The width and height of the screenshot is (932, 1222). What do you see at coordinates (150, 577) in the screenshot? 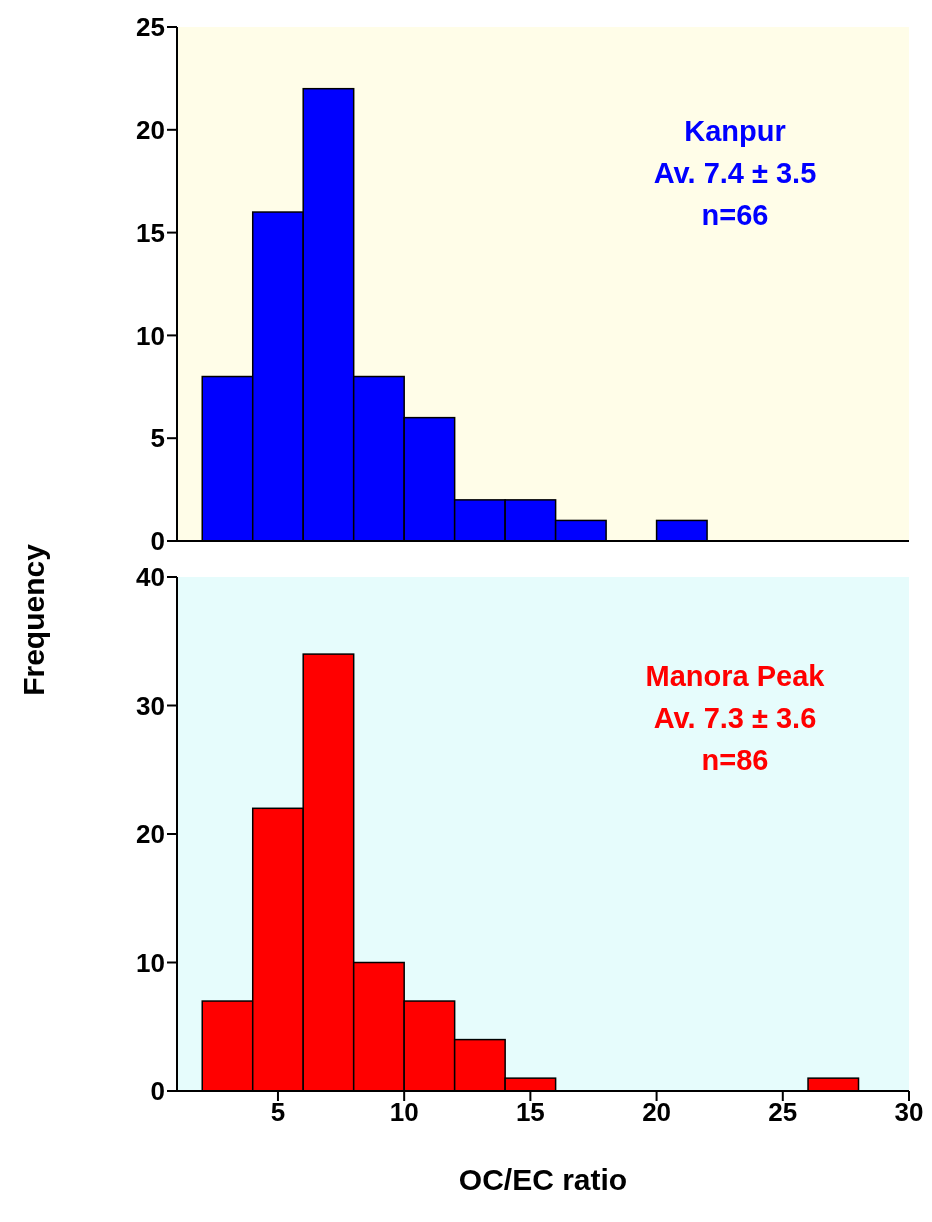
I see `y-tick-label: 40` at bounding box center [150, 577].